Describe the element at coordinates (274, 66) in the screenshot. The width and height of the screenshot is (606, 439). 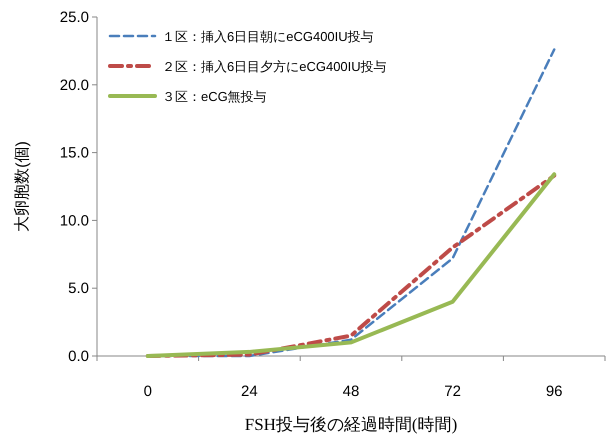
I see `legend-label: ２区：挿入6日目夕方にeCG400IU投与` at that location.